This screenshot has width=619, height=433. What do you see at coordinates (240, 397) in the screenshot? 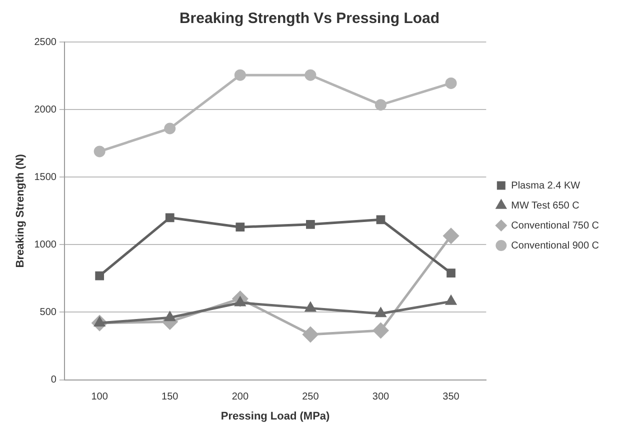
I see `x-tick-label: 200` at bounding box center [240, 397].